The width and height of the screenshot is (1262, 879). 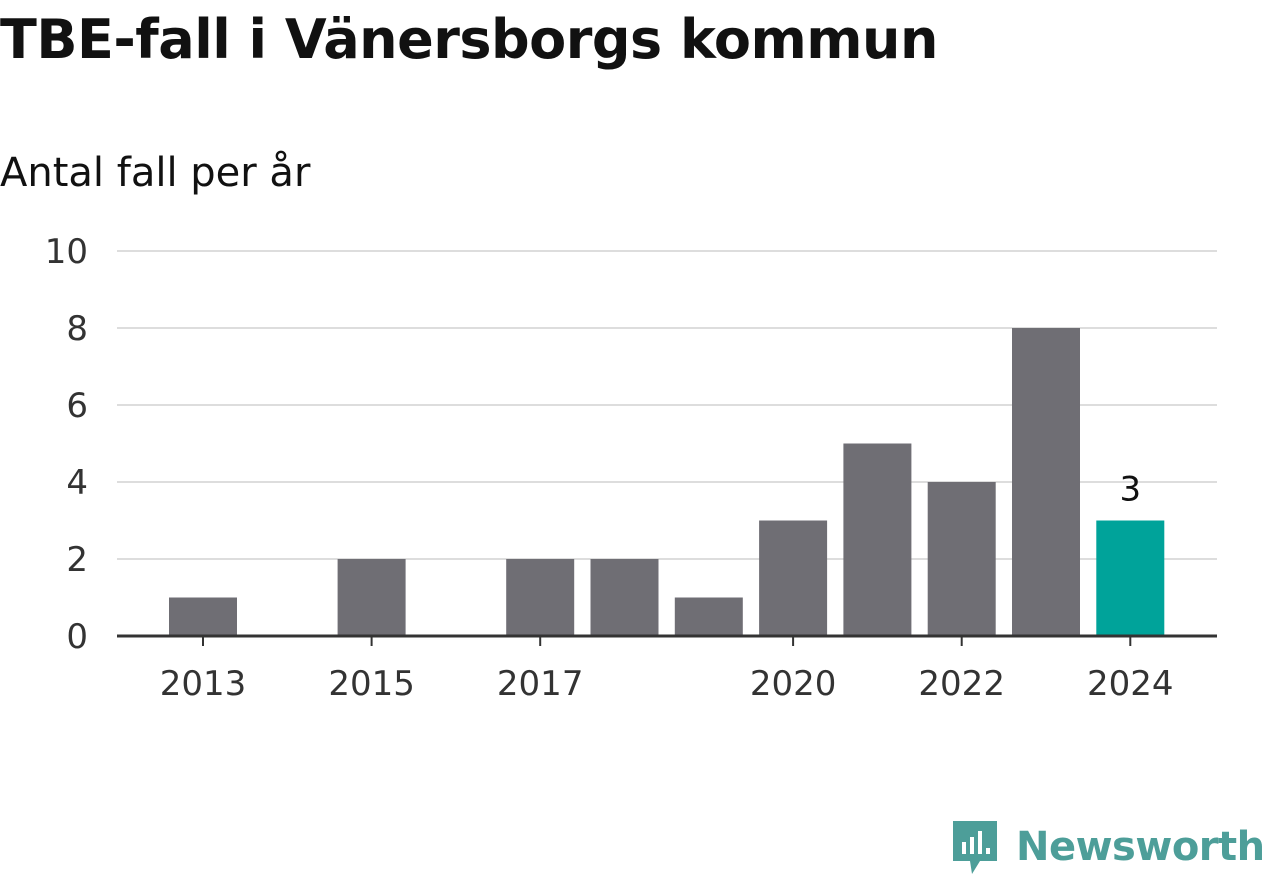 What do you see at coordinates (77, 329) in the screenshot?
I see `y-tick-label: 8` at bounding box center [77, 329].